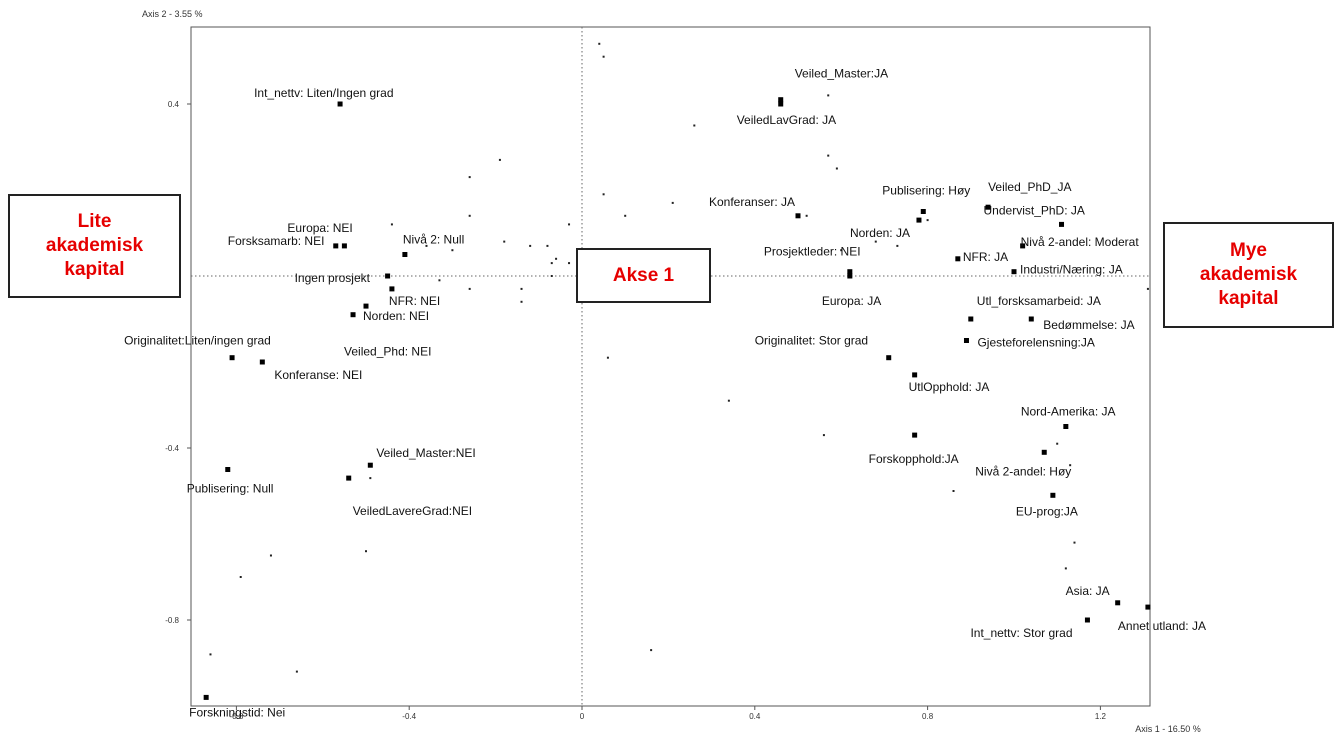 This screenshot has height=735, width=1341. I want to click on category-label: Veiled_PhD_JA, so click(1029, 187).